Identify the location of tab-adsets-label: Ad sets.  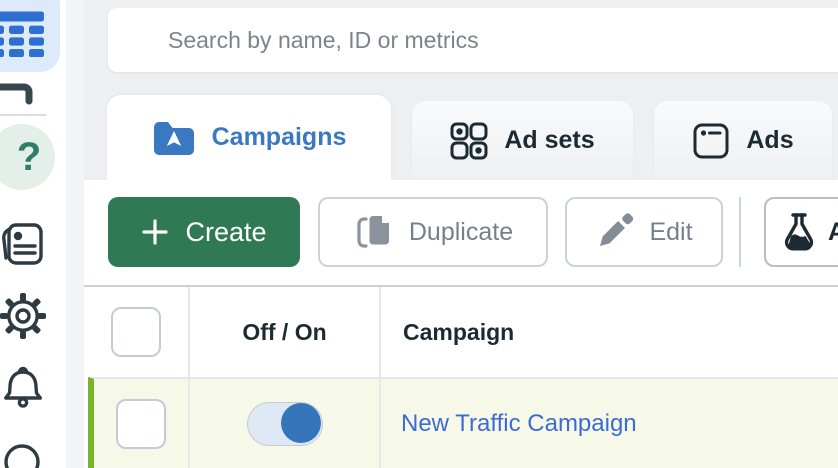
(549, 140).